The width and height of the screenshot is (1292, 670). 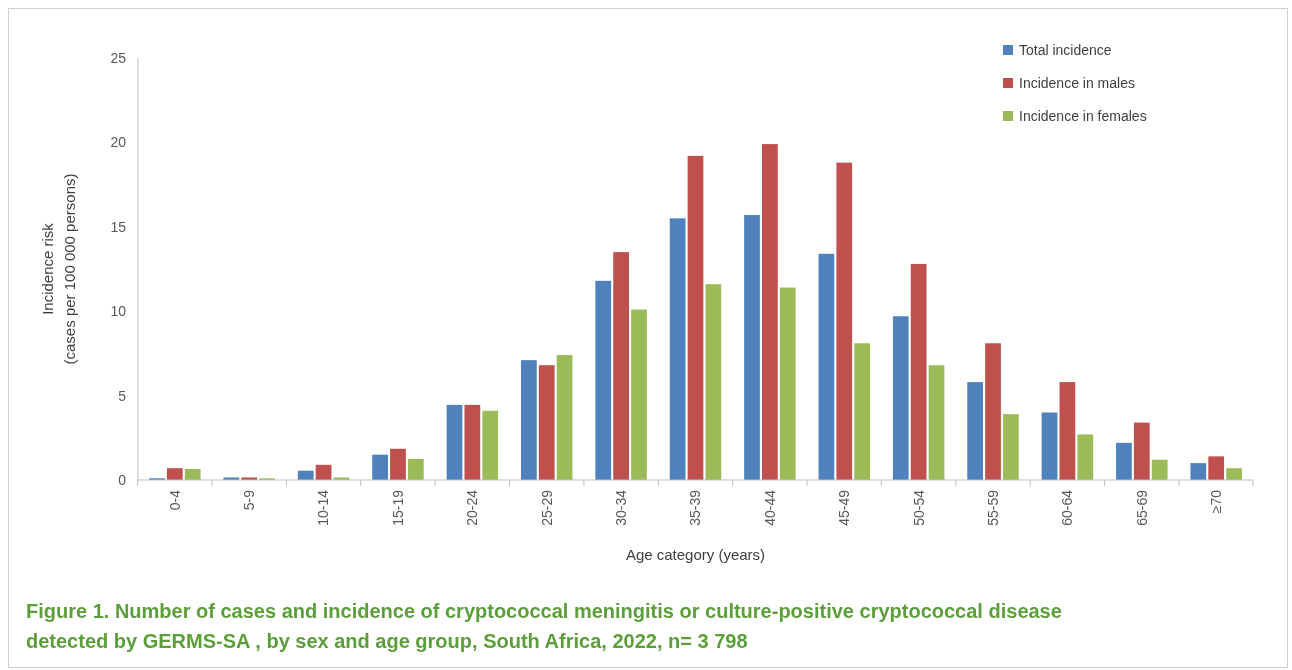 I want to click on y-tick-label: 0, so click(x=122, y=479).